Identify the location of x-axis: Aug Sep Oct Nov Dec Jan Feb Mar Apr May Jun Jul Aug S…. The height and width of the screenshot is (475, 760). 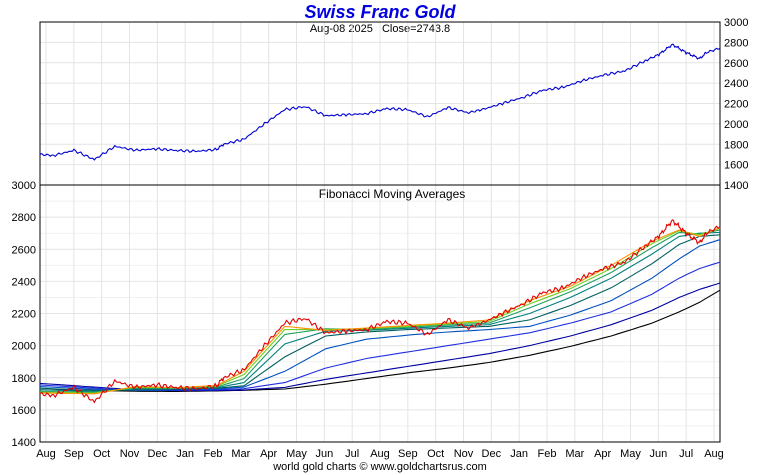
(380, 454).